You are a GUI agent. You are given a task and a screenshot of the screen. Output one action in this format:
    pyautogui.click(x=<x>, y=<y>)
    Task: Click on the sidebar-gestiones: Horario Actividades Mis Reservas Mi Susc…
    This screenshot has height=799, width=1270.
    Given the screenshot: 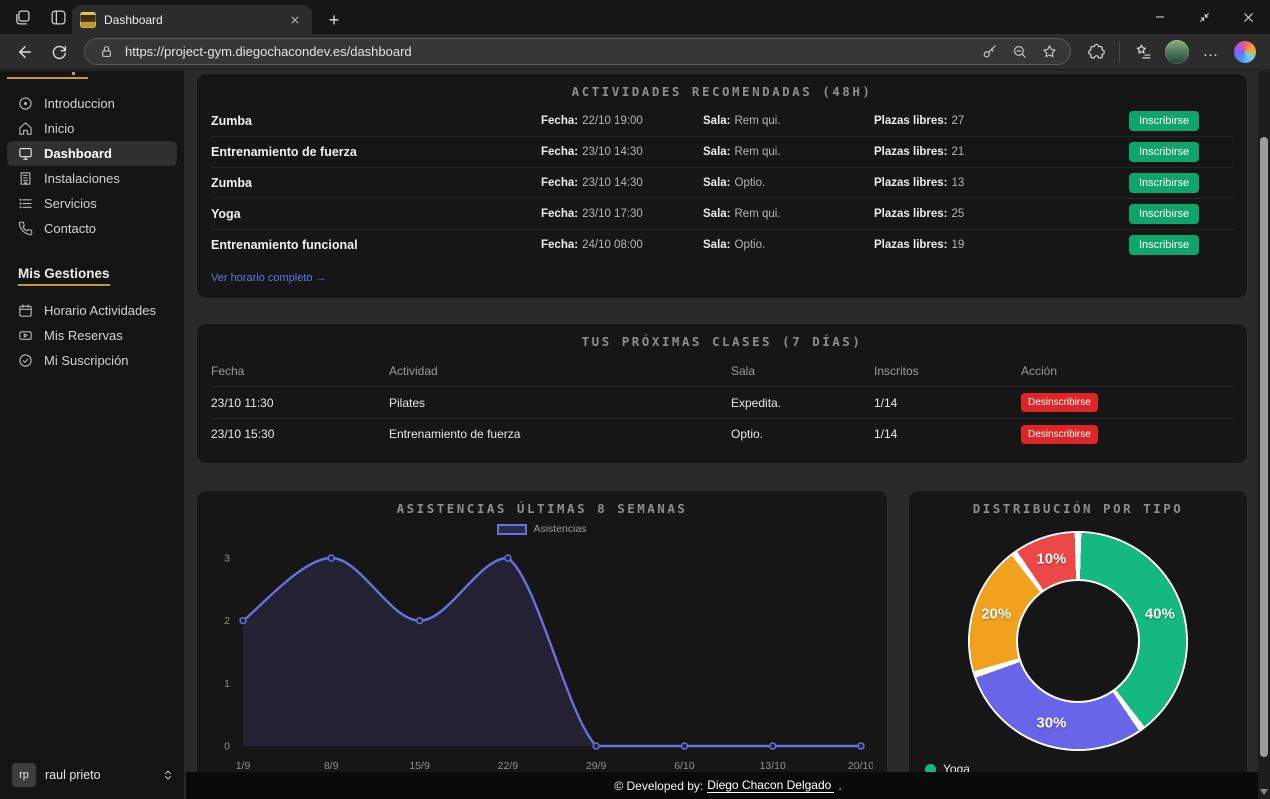 What is the action you would take?
    pyautogui.click(x=92, y=335)
    